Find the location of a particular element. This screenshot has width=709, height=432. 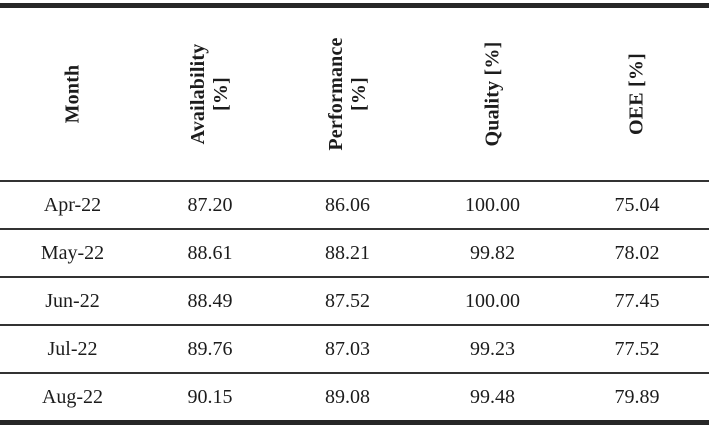

header-label: Availability is located at coordinates (198, 94).